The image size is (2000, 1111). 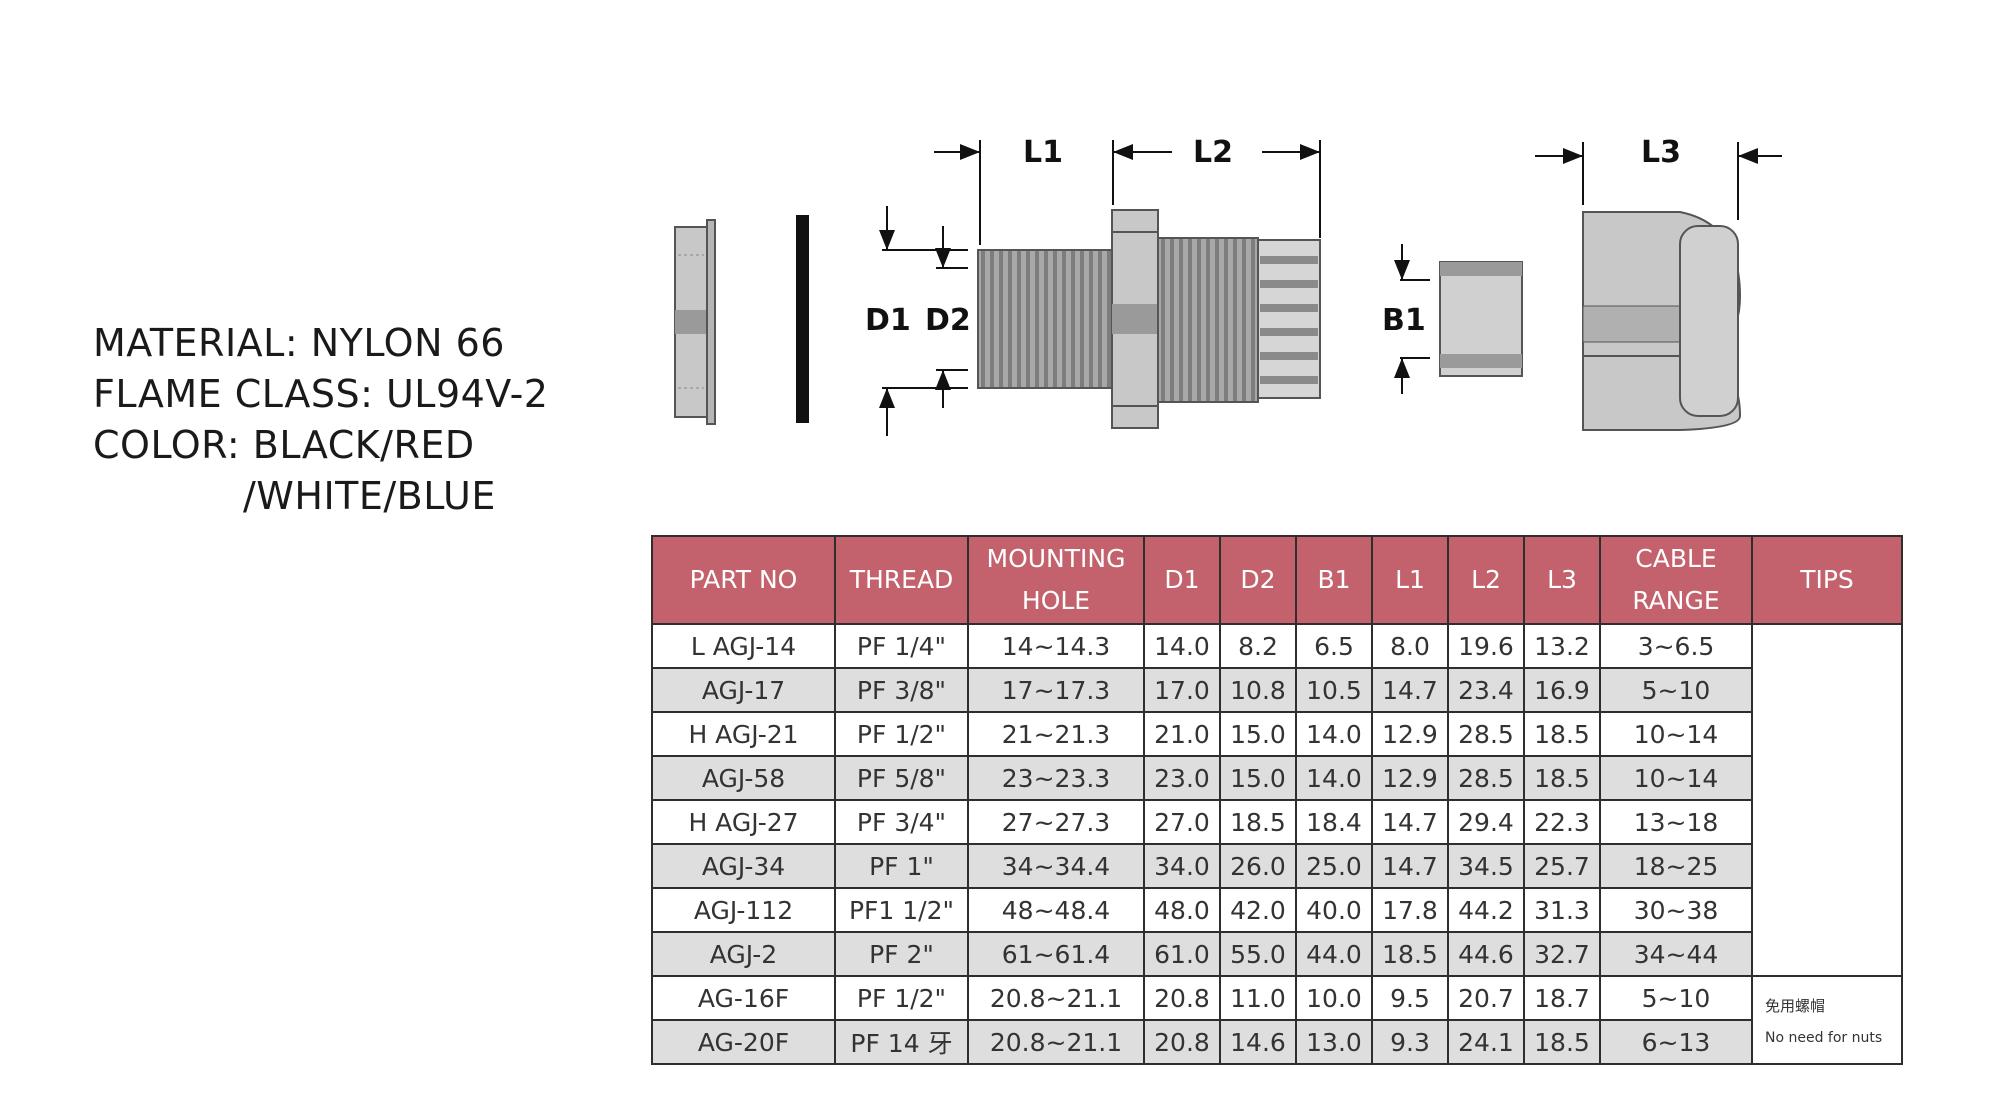 I want to click on cell-b1: 10.0, so click(x=1334, y=998).